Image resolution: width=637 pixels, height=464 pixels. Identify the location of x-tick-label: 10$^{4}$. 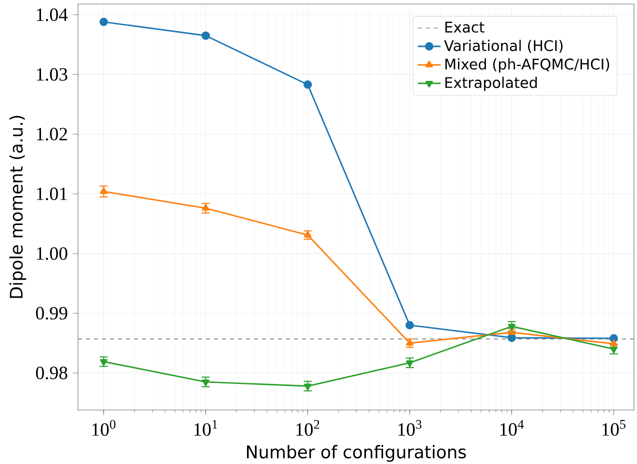
(512, 428).